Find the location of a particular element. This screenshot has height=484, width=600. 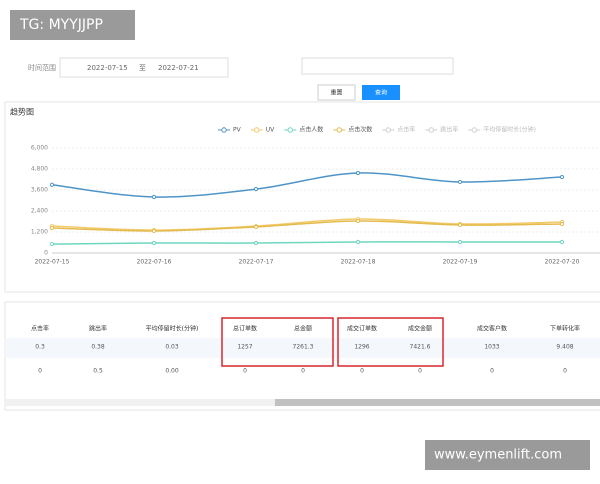

y-tick-label: 2,400 is located at coordinates (39, 211).